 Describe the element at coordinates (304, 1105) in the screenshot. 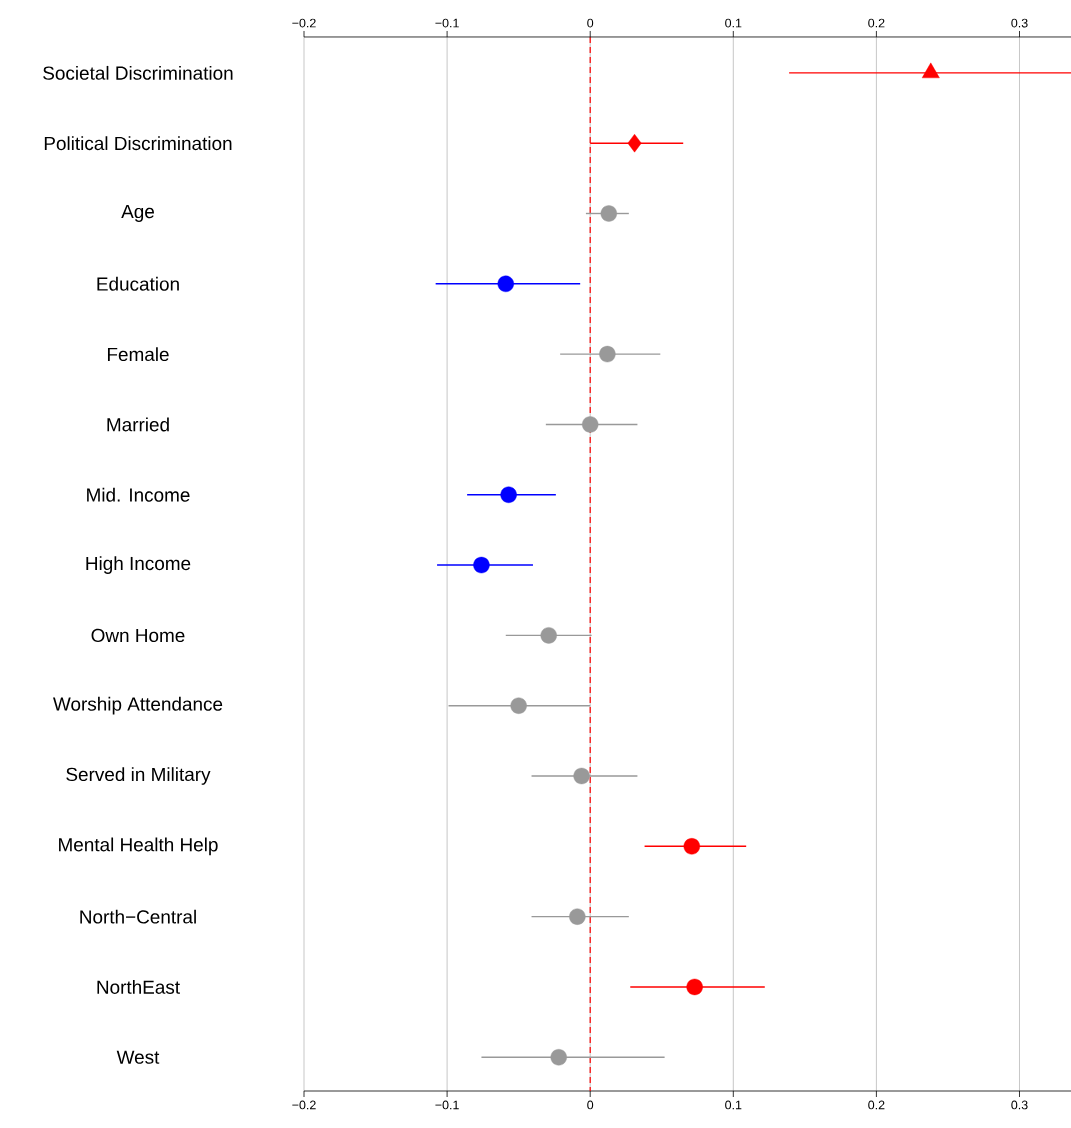

I see `x-tick-label: −0.2` at that location.